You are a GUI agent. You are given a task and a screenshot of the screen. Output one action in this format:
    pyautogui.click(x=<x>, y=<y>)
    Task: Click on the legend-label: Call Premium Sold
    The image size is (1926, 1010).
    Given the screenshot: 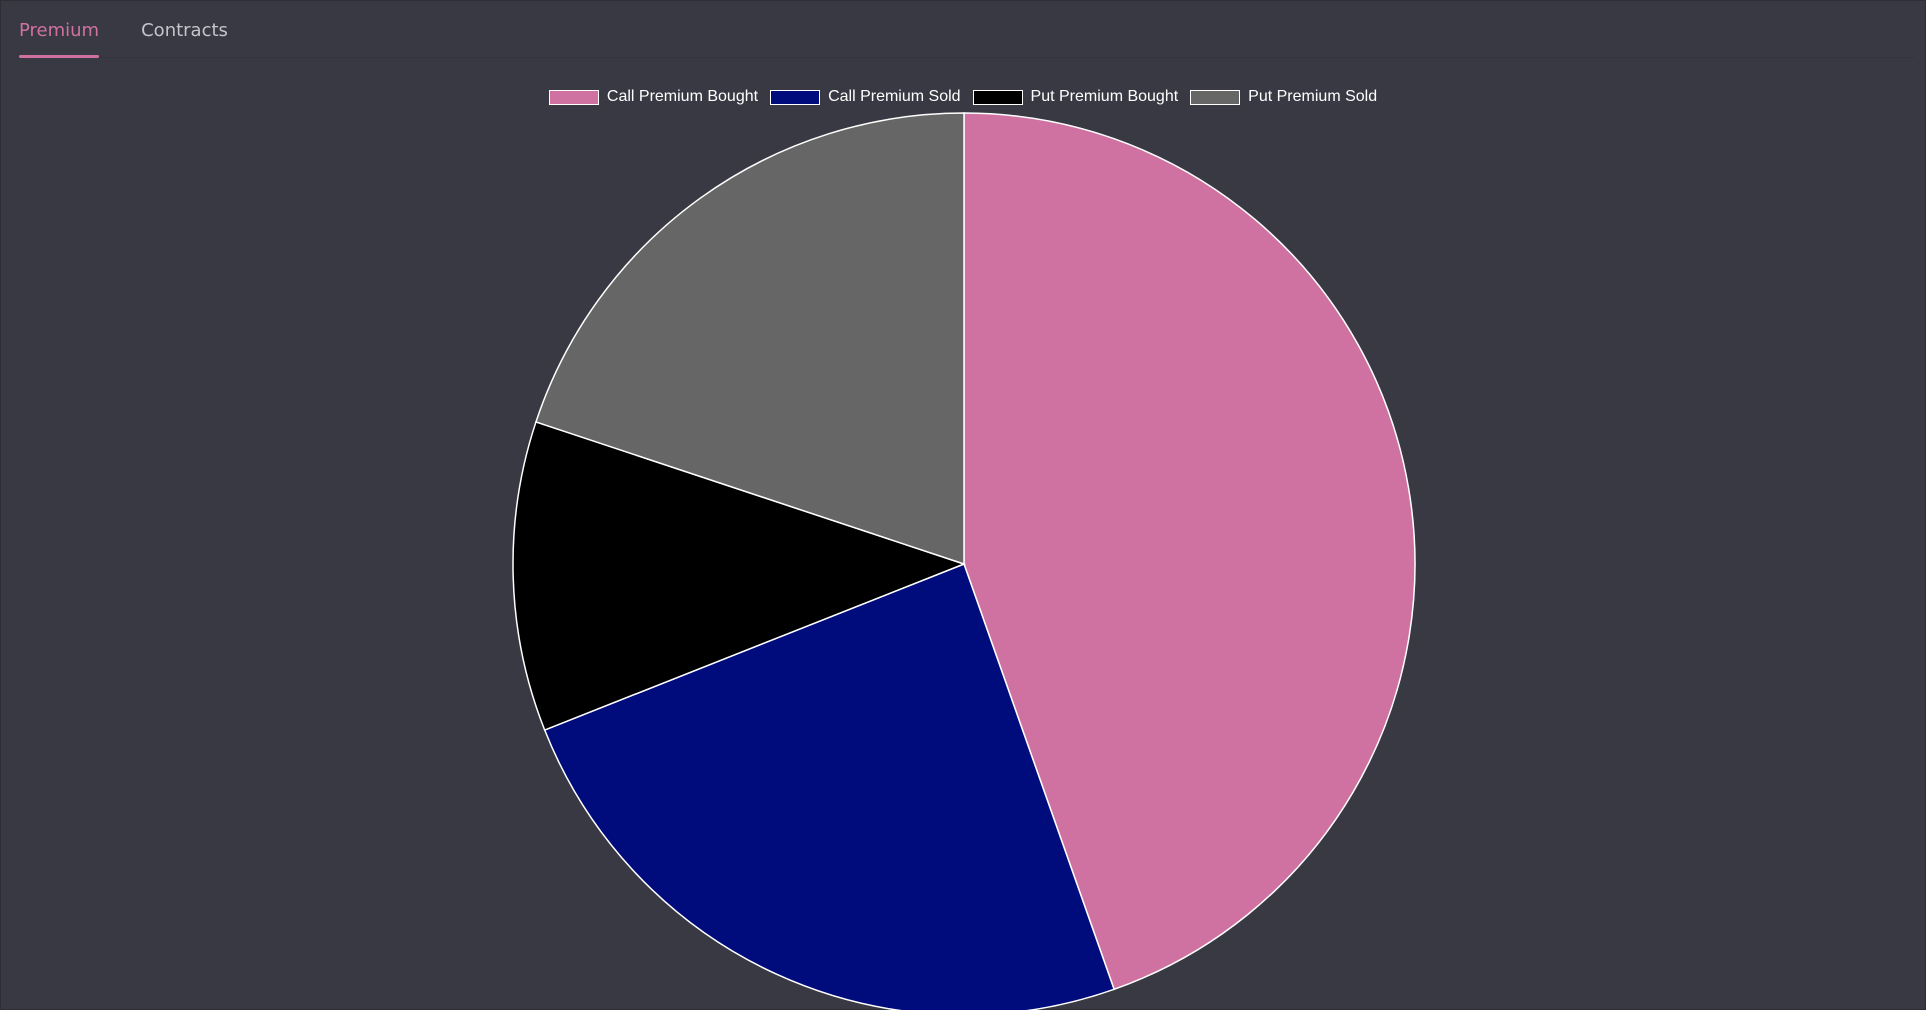 What is the action you would take?
    pyautogui.click(x=894, y=96)
    